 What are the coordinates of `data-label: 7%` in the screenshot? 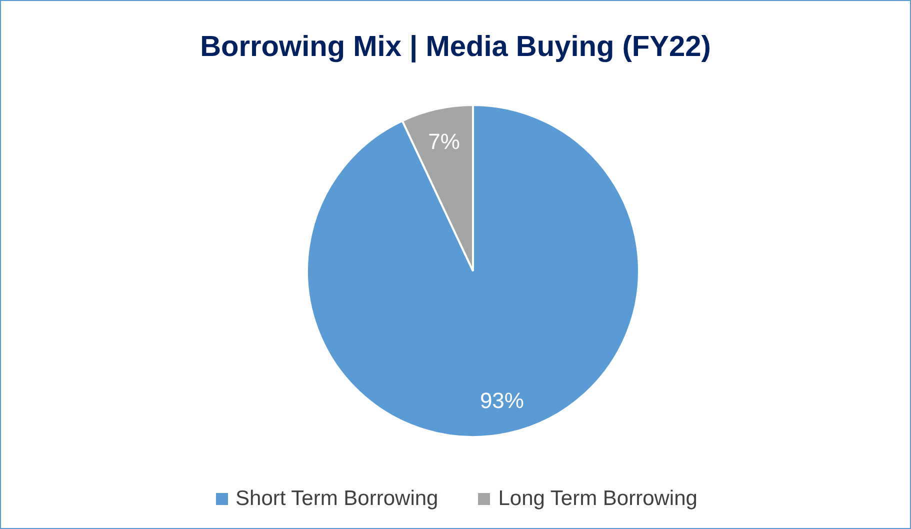 It's located at (444, 141).